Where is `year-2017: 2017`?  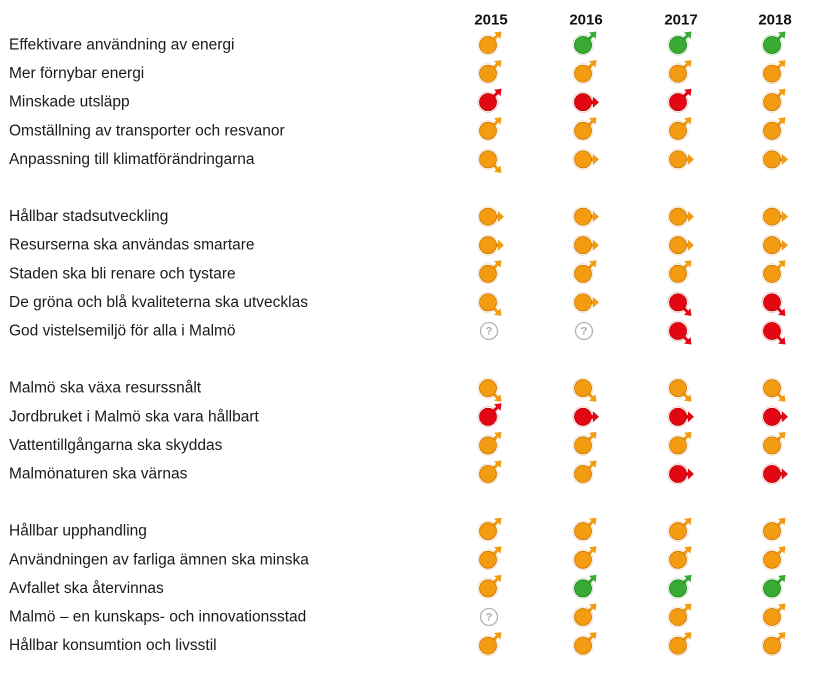 year-2017: 2017 is located at coordinates (680, 20).